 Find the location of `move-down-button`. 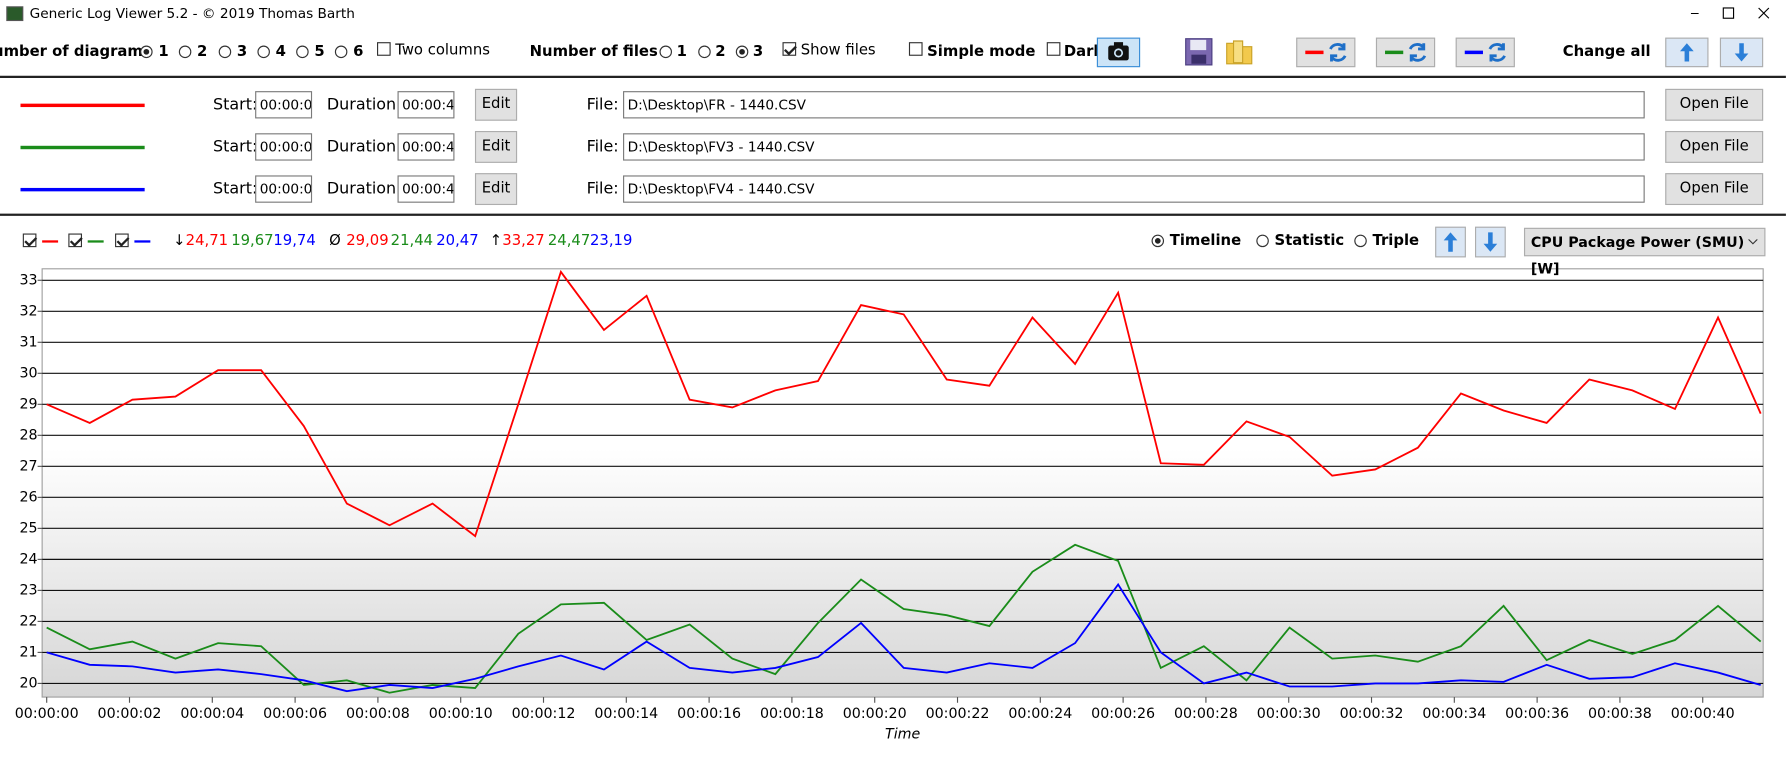

move-down-button is located at coordinates (1490, 242).